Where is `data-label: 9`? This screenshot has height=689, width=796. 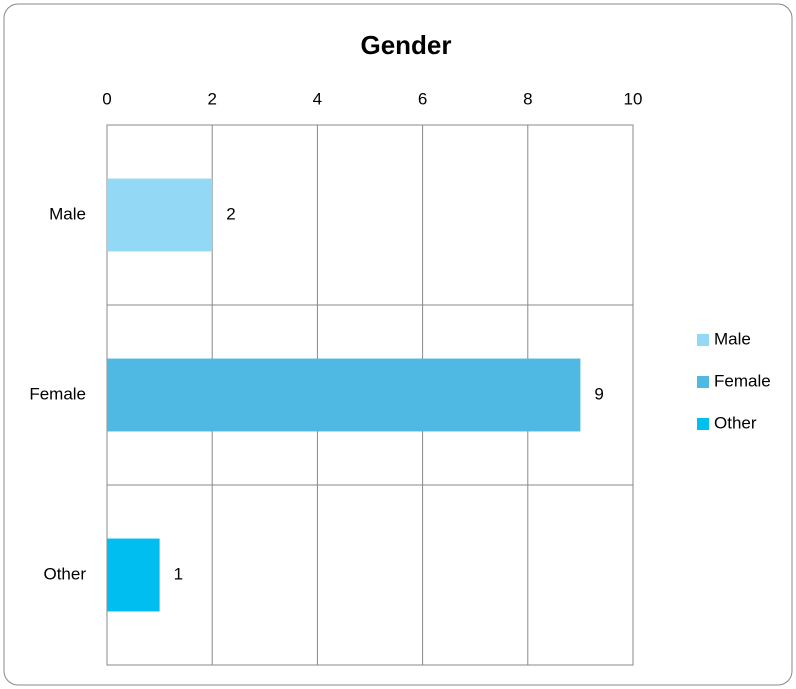 data-label: 9 is located at coordinates (598, 393).